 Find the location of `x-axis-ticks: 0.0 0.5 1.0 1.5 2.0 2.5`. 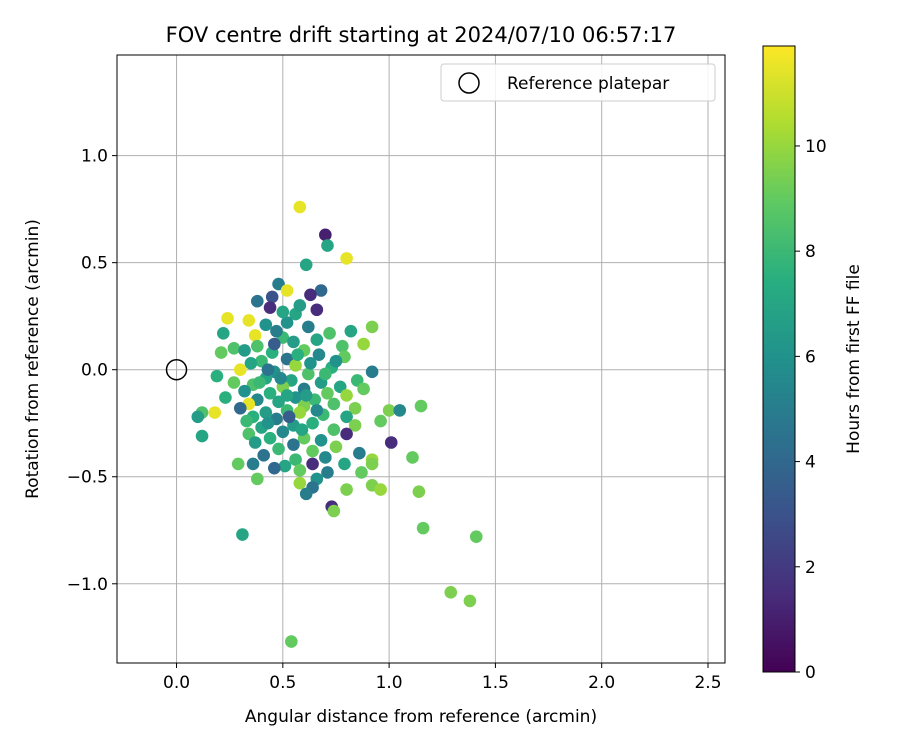

x-axis-ticks: 0.0 0.5 1.0 1.5 2.0 2.5 is located at coordinates (442, 678).